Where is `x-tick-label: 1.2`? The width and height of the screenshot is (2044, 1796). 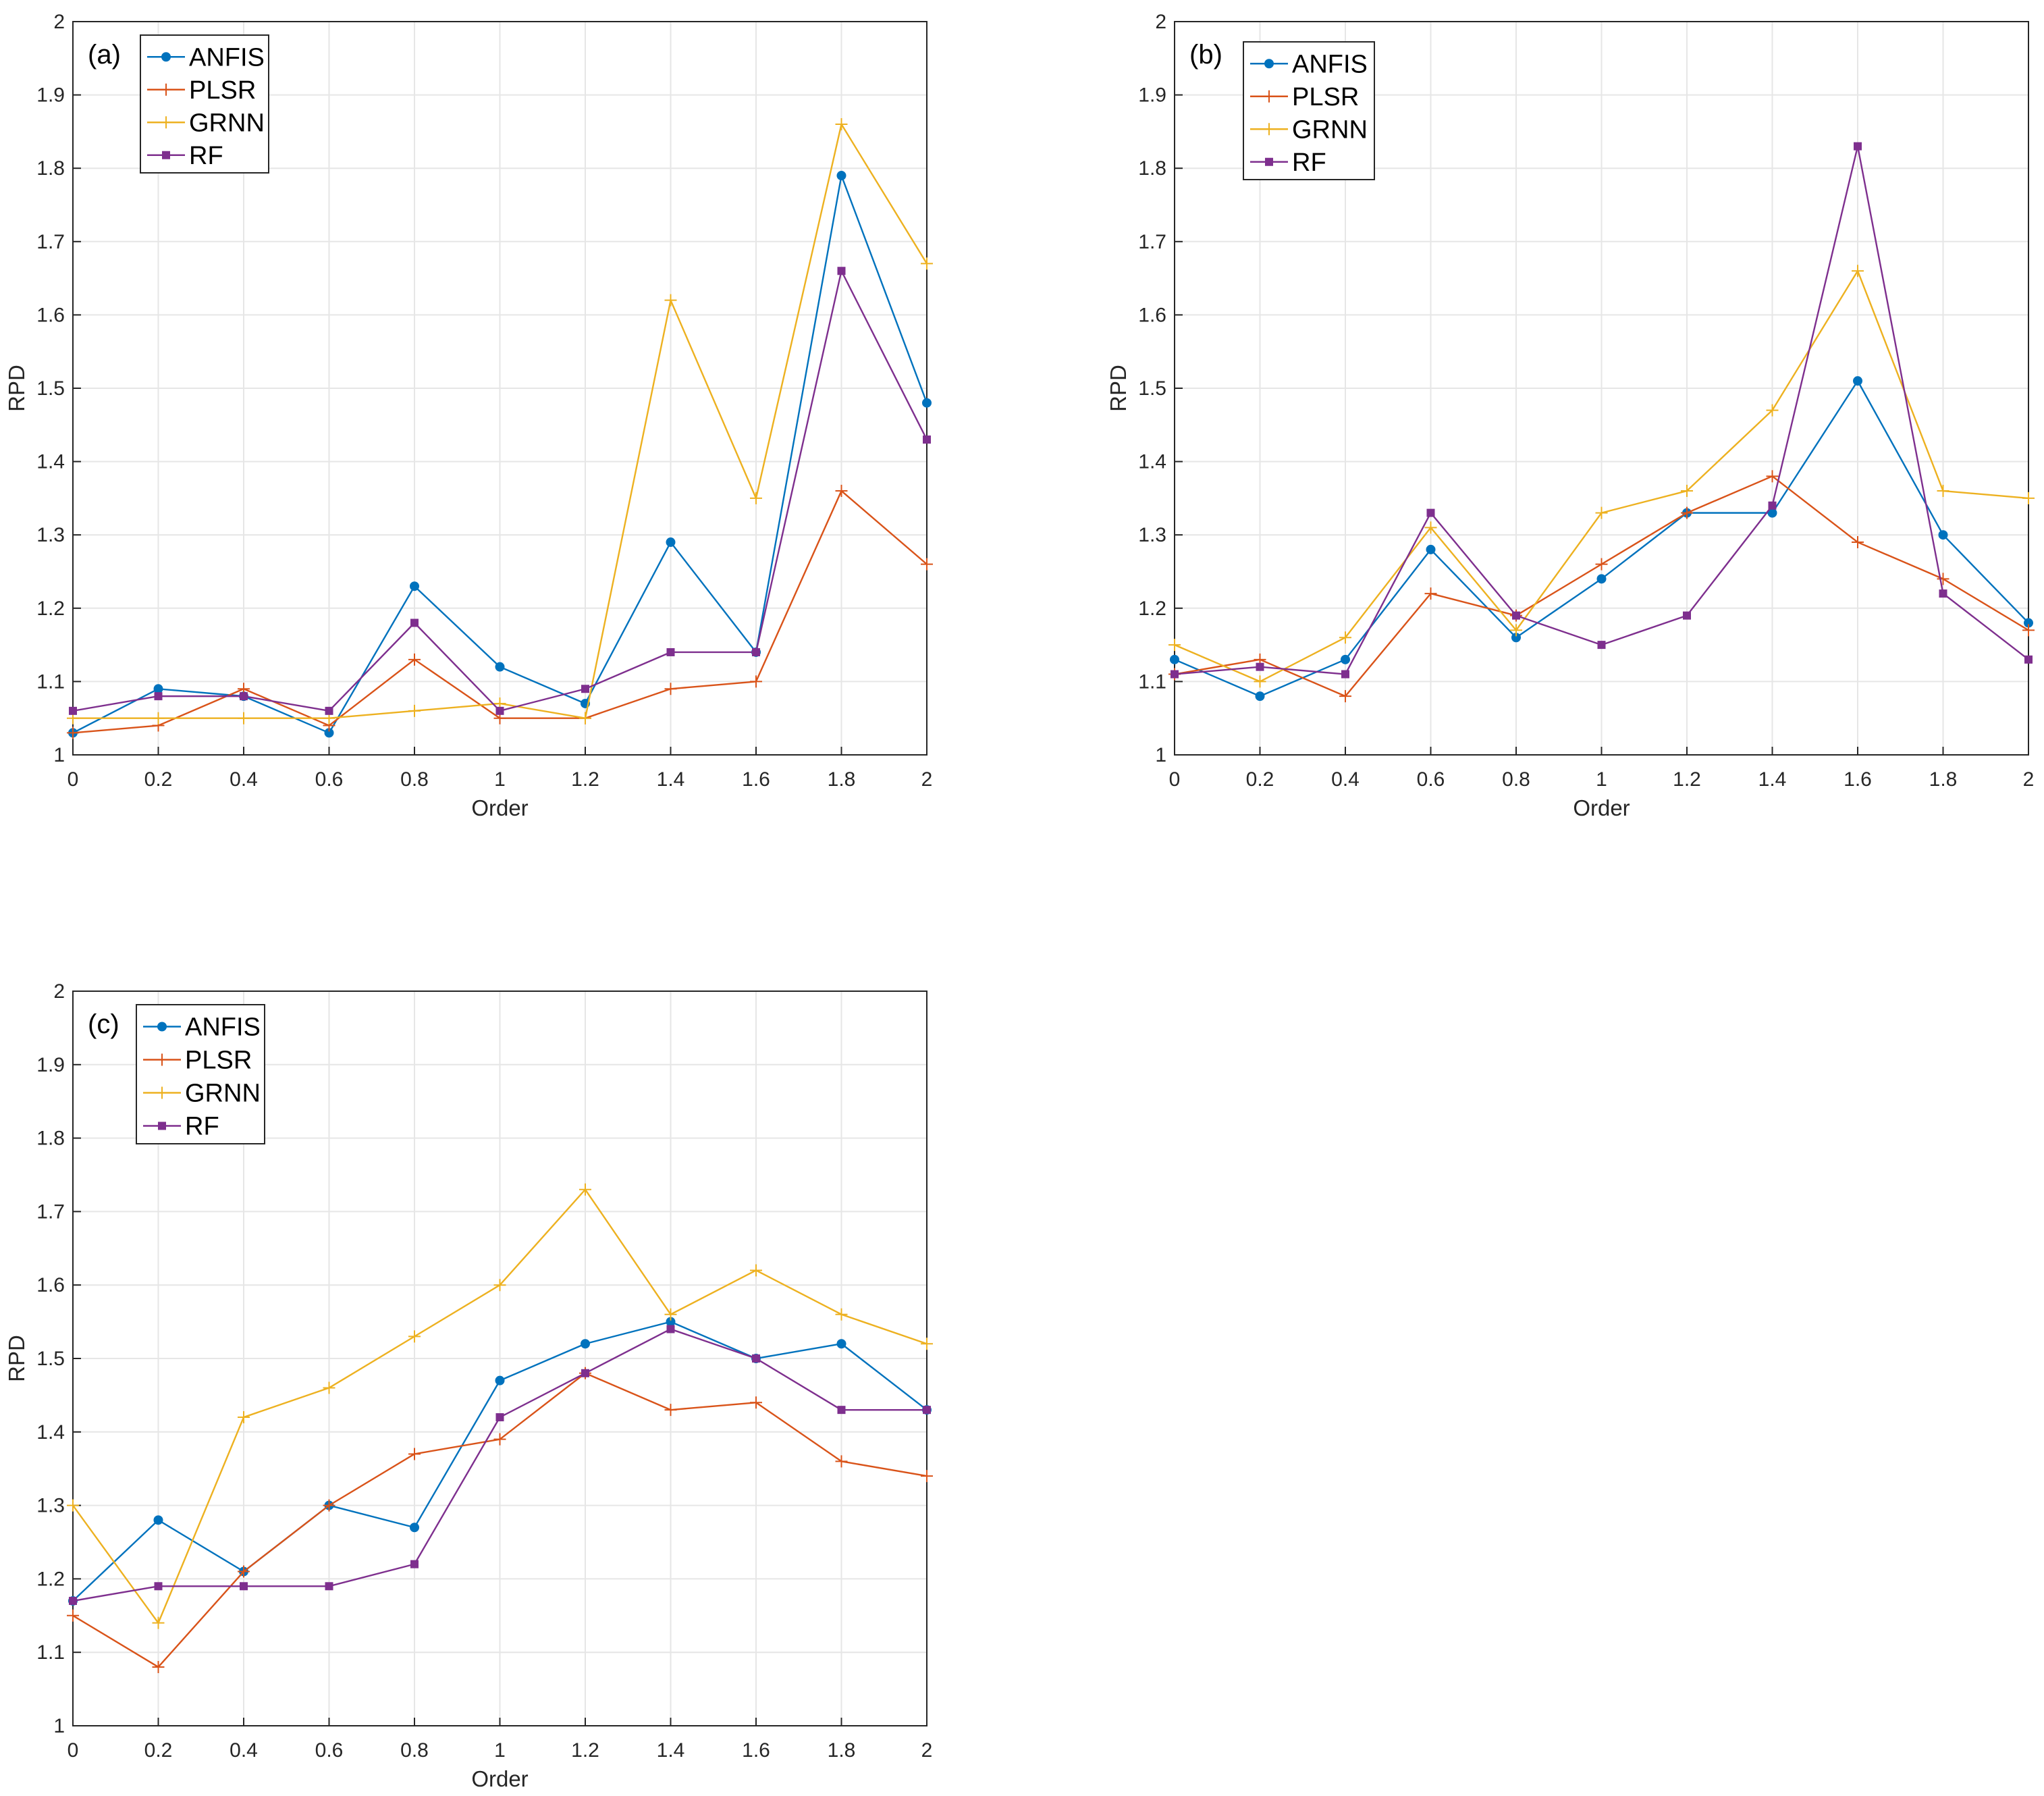 x-tick-label: 1.2 is located at coordinates (585, 1750).